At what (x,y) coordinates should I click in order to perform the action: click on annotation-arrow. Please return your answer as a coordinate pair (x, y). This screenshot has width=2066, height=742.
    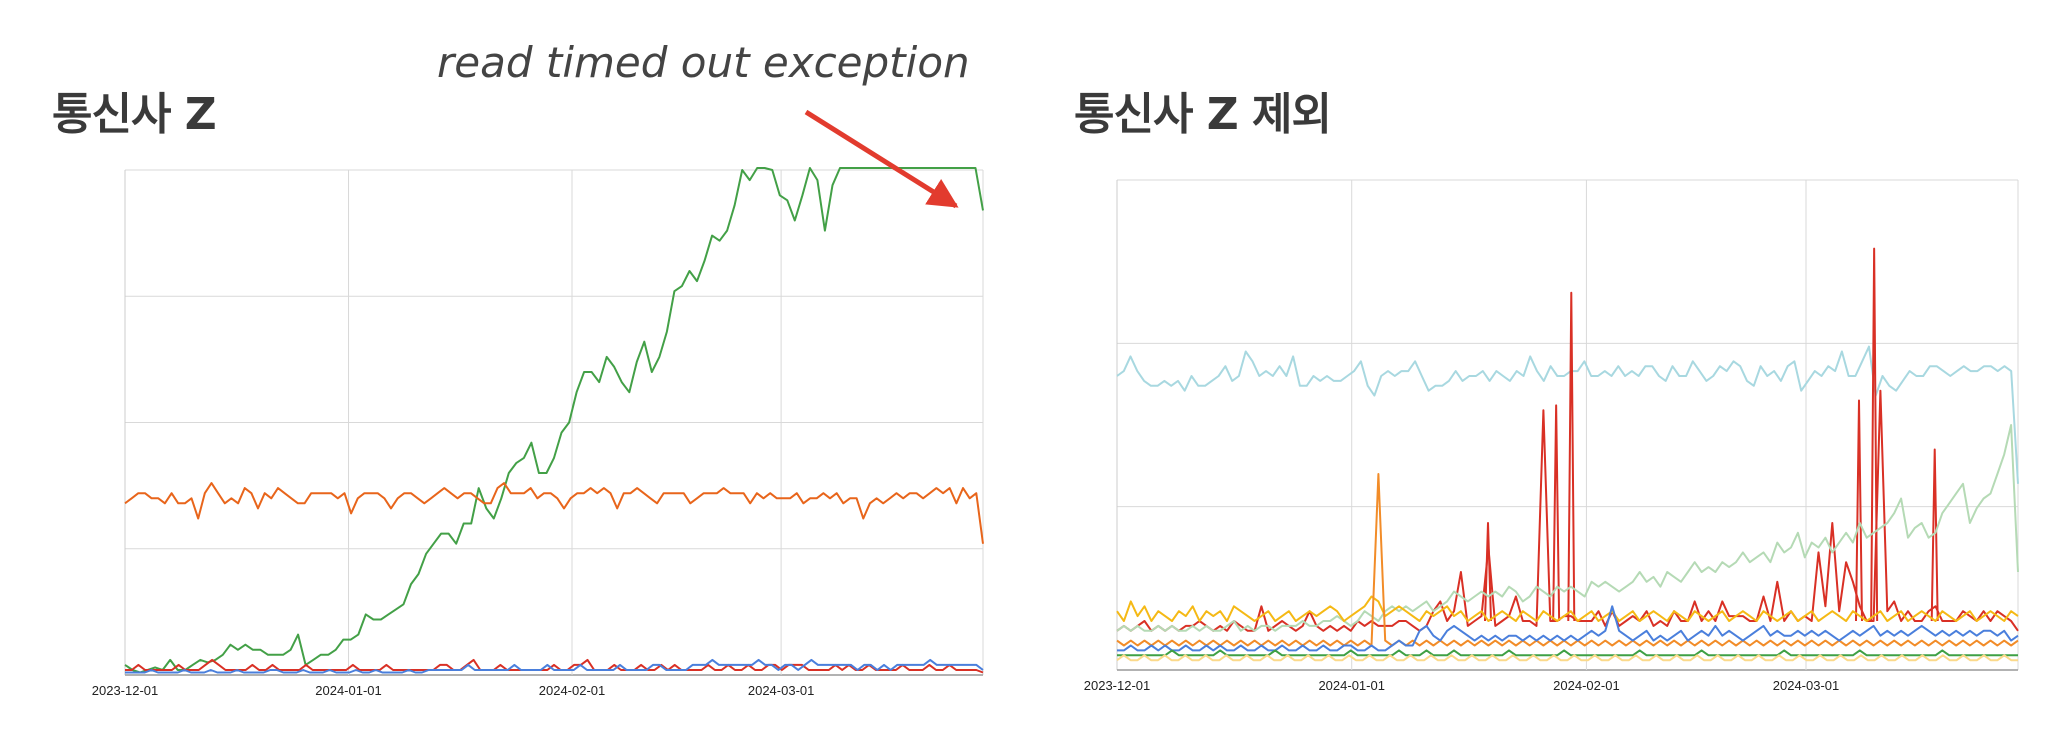
    Looking at the image, I should click on (881, 159).